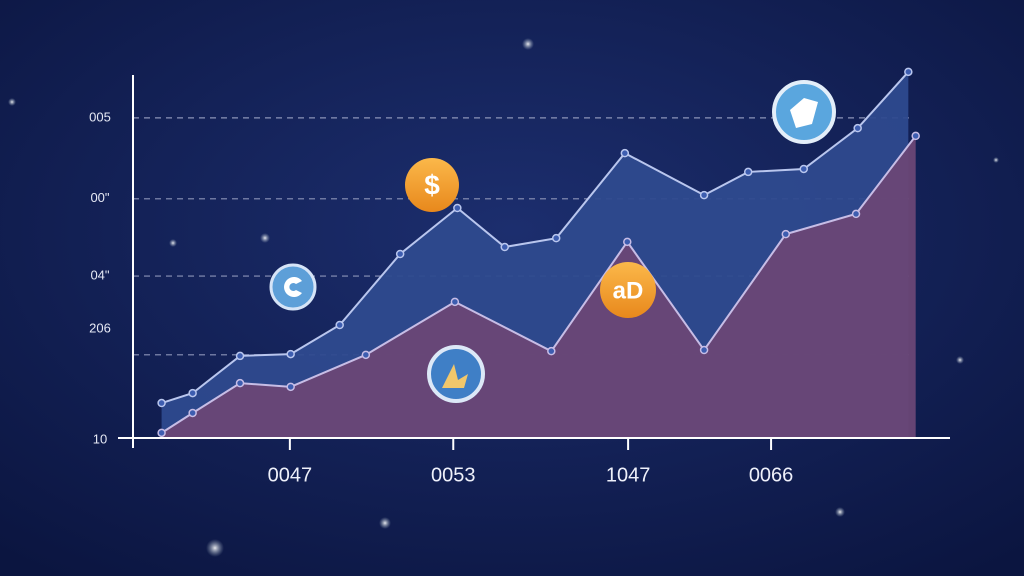 The image size is (1024, 576). Describe the element at coordinates (771, 475) in the screenshot. I see `x-tick-label: 0066` at that location.